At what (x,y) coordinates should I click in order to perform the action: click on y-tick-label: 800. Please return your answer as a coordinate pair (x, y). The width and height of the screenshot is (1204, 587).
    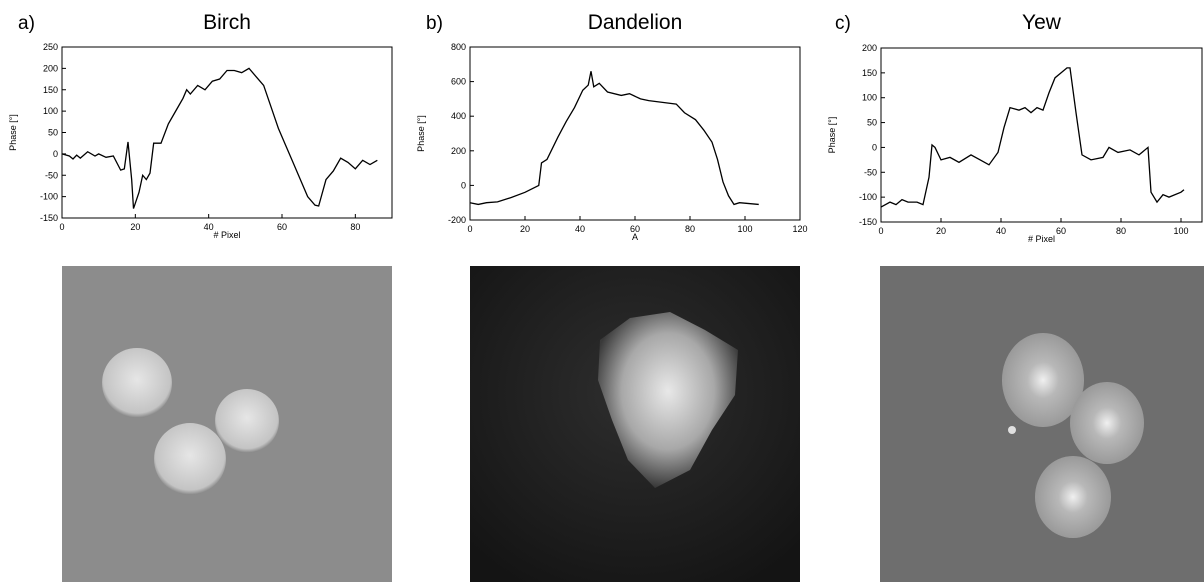
    Looking at the image, I should click on (458, 47).